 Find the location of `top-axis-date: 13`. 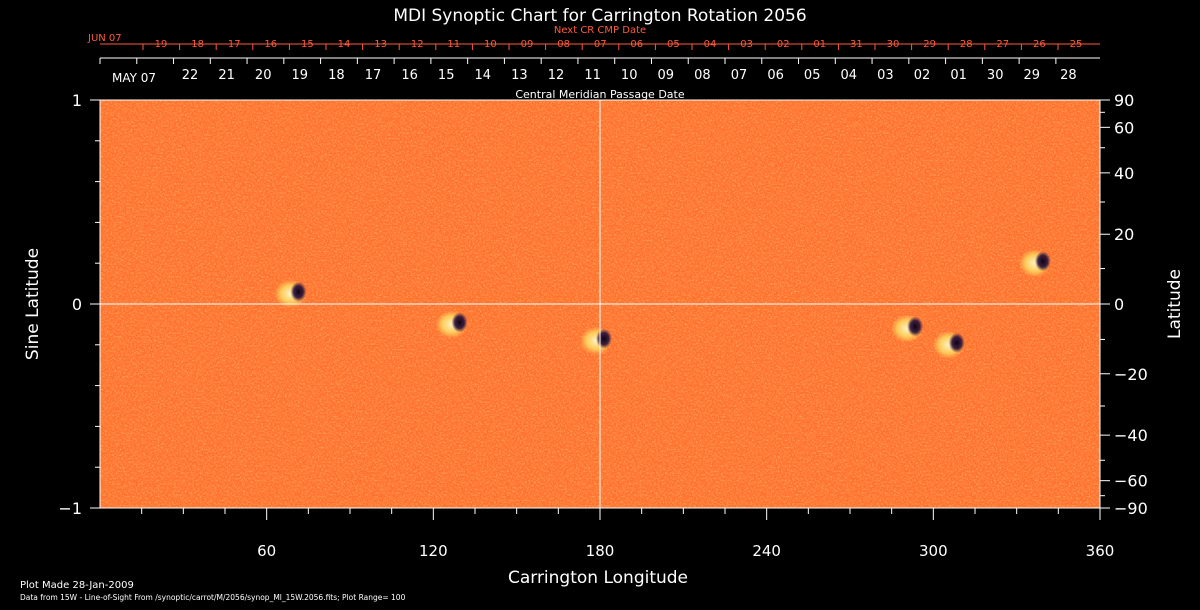

top-axis-date: 13 is located at coordinates (519, 75).